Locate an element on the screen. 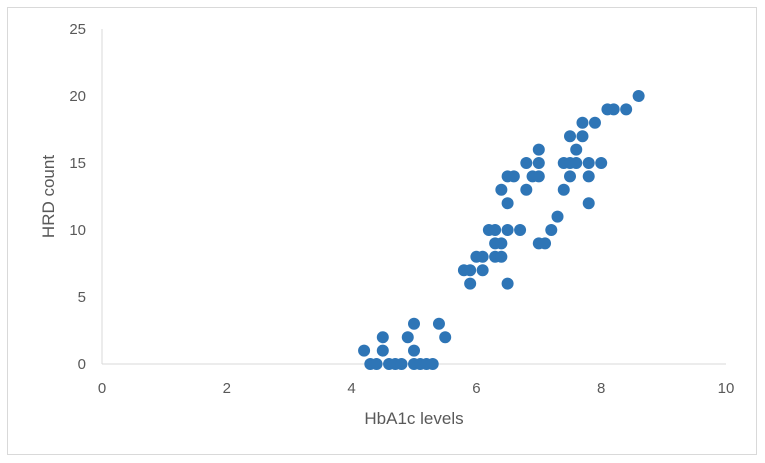 The width and height of the screenshot is (765, 463). y-tick-label: 10 is located at coordinates (77, 230).